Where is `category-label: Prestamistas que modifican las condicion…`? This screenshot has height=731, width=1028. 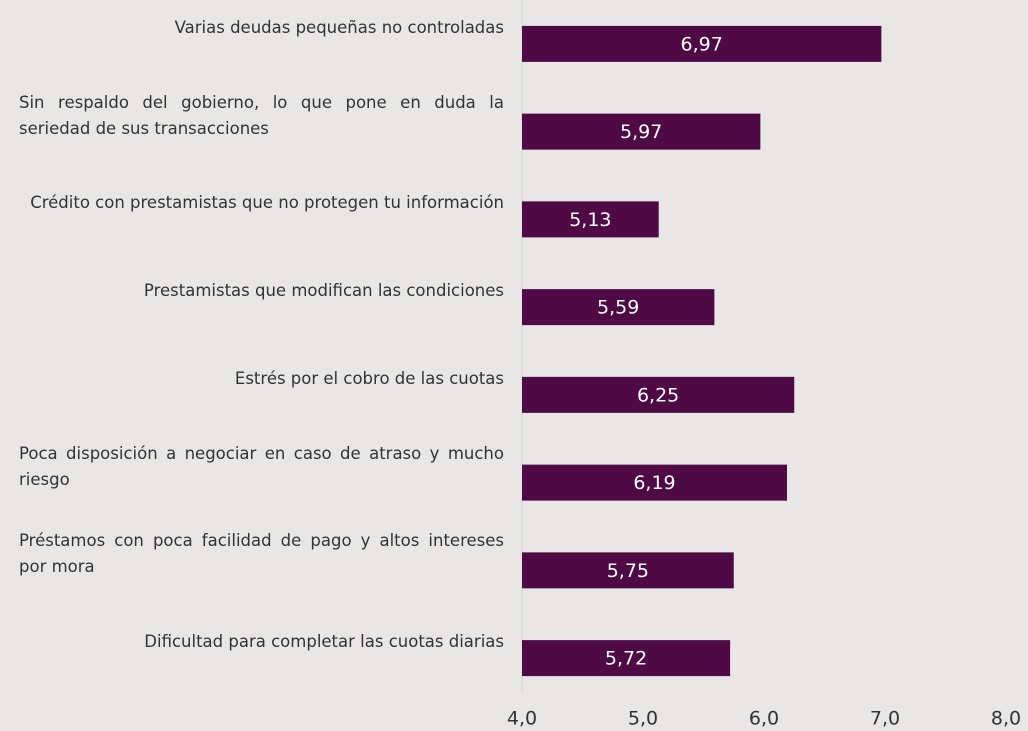 category-label: Prestamistas que modifican las condicion… is located at coordinates (323, 291).